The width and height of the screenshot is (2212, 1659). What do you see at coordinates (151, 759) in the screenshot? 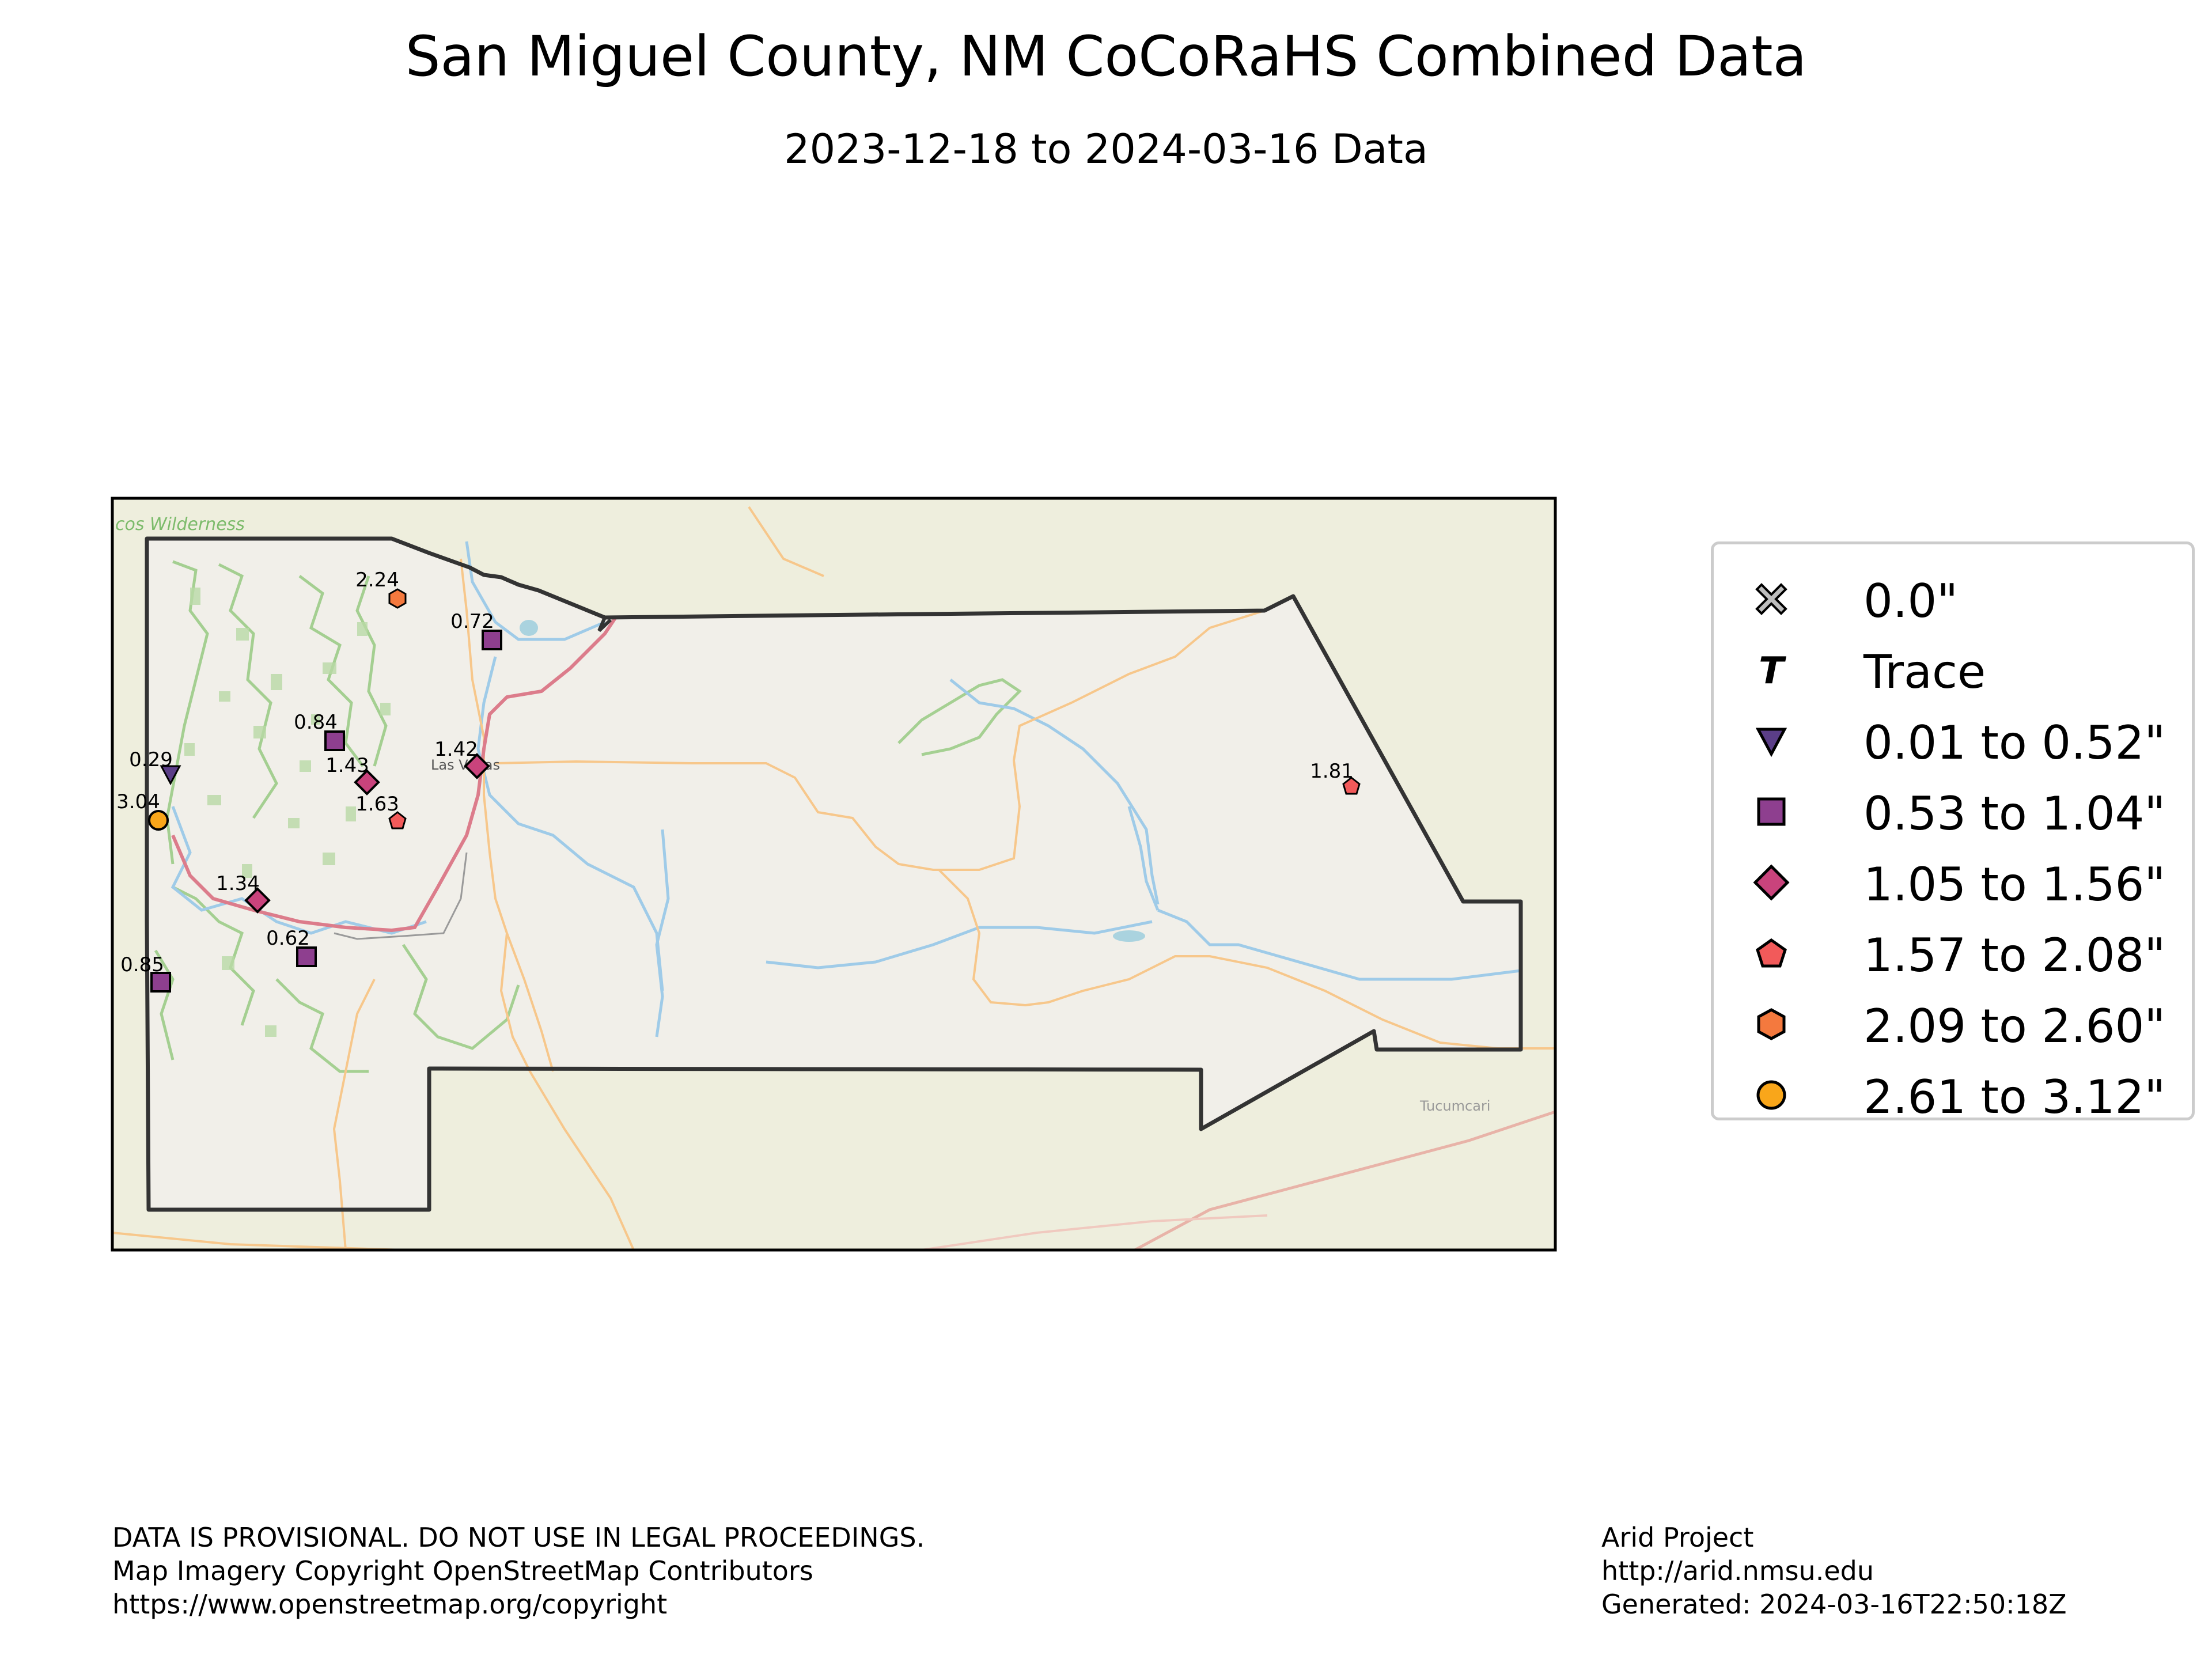
I see `station-value-label: 0.29` at bounding box center [151, 759].